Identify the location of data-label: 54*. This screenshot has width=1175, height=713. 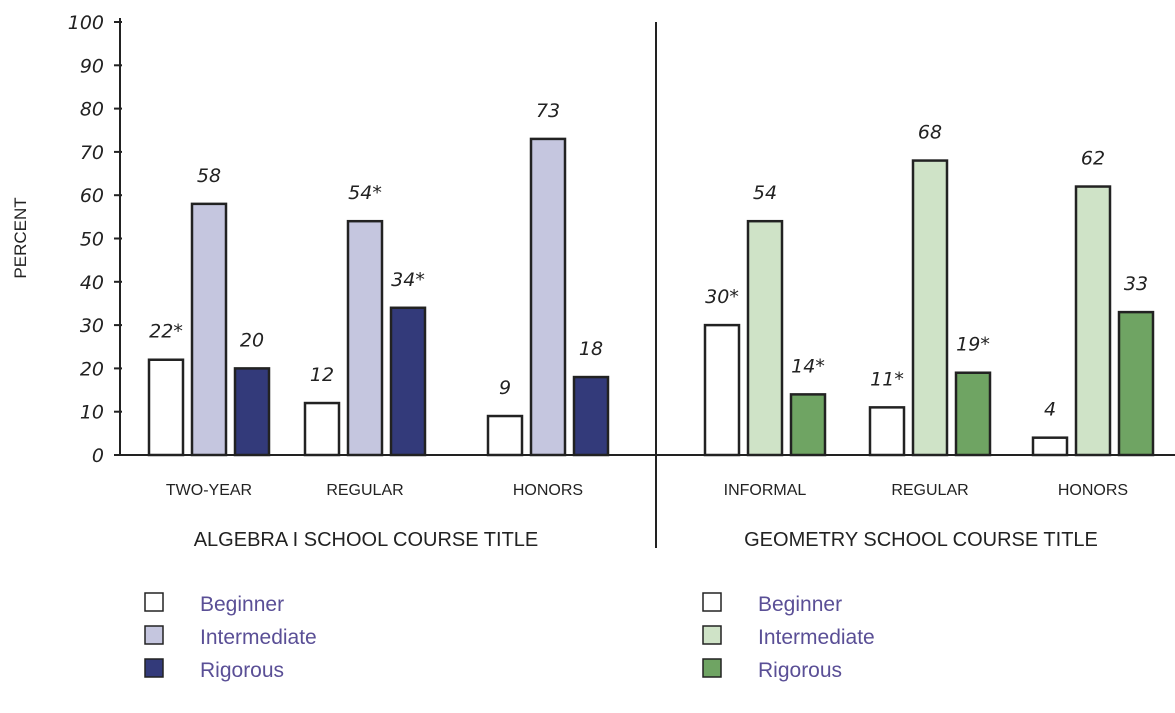
(365, 193).